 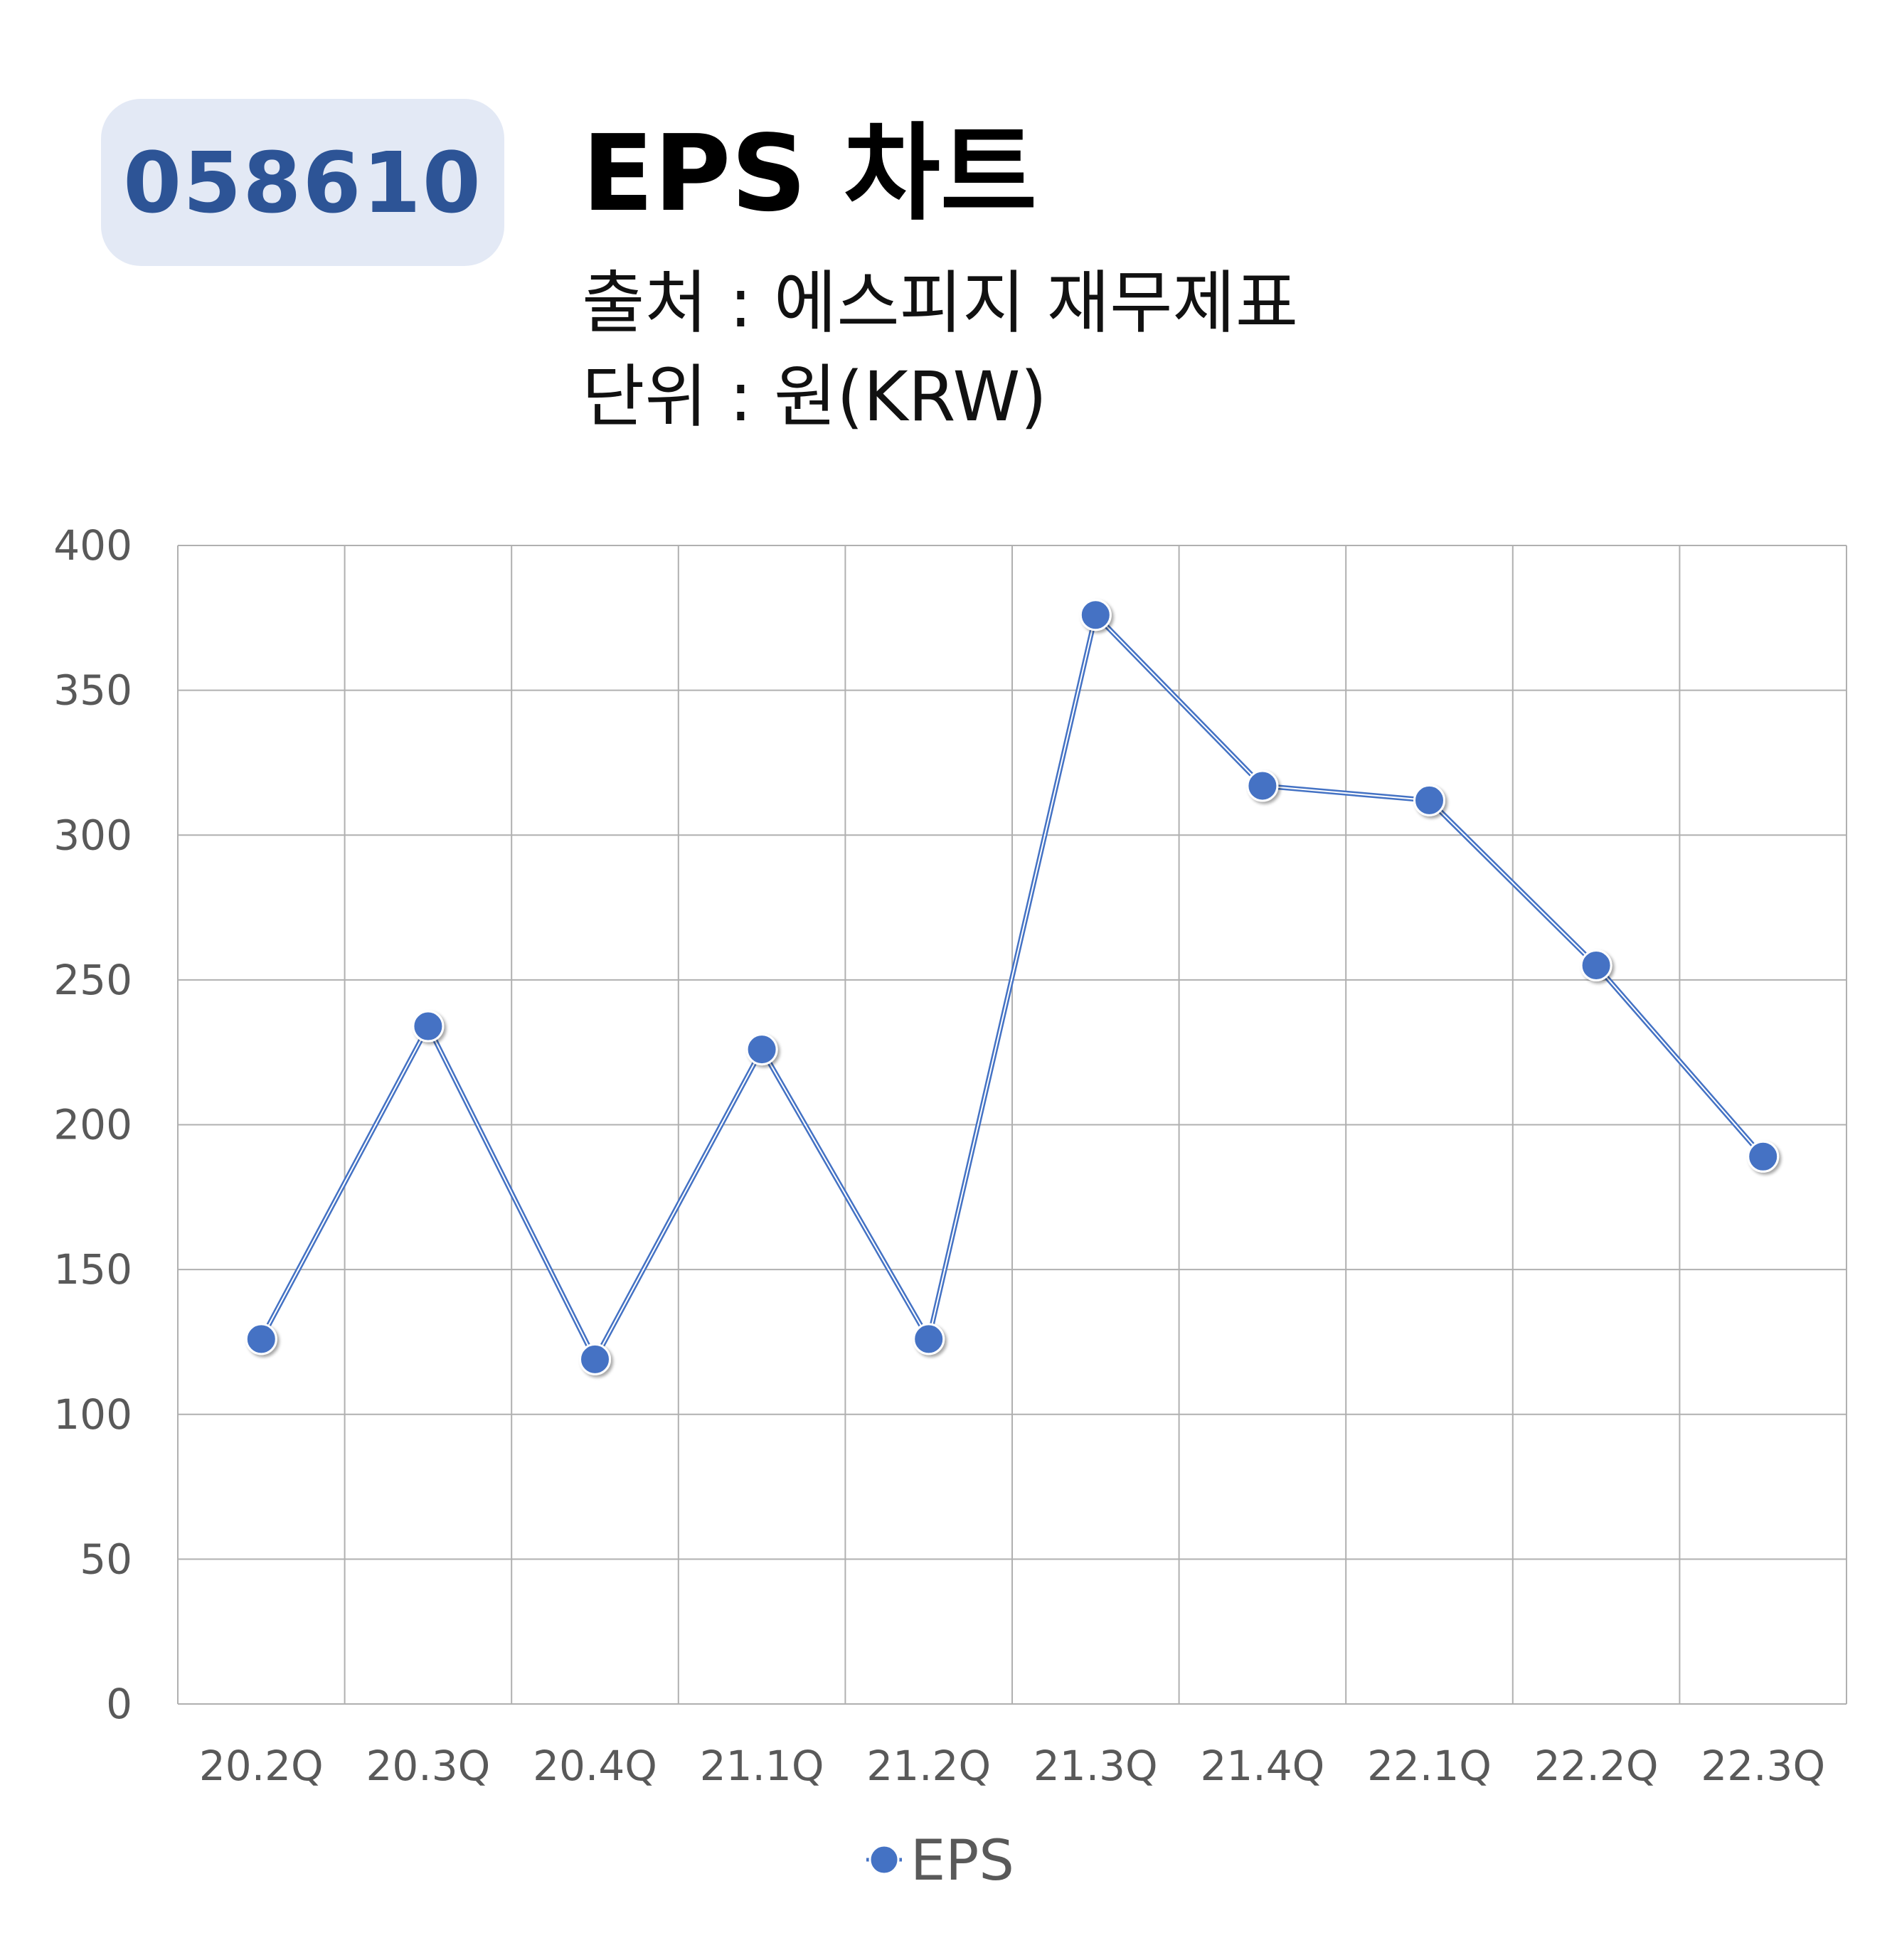 What do you see at coordinates (261, 1766) in the screenshot?
I see `x-tick-label: 20.2Q` at bounding box center [261, 1766].